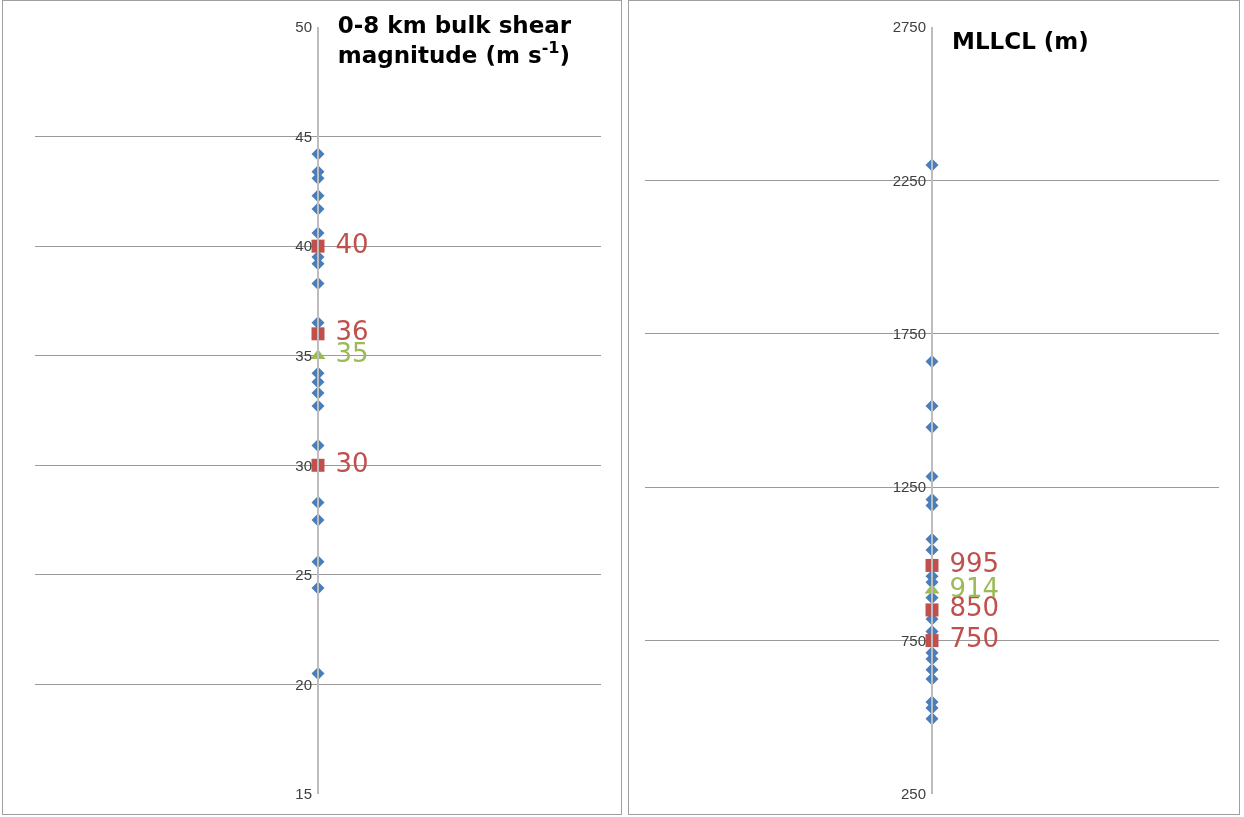 The width and height of the screenshot is (1244, 817). Describe the element at coordinates (1020, 41) in the screenshot. I see `chart-title: MLLCL (m)` at that location.